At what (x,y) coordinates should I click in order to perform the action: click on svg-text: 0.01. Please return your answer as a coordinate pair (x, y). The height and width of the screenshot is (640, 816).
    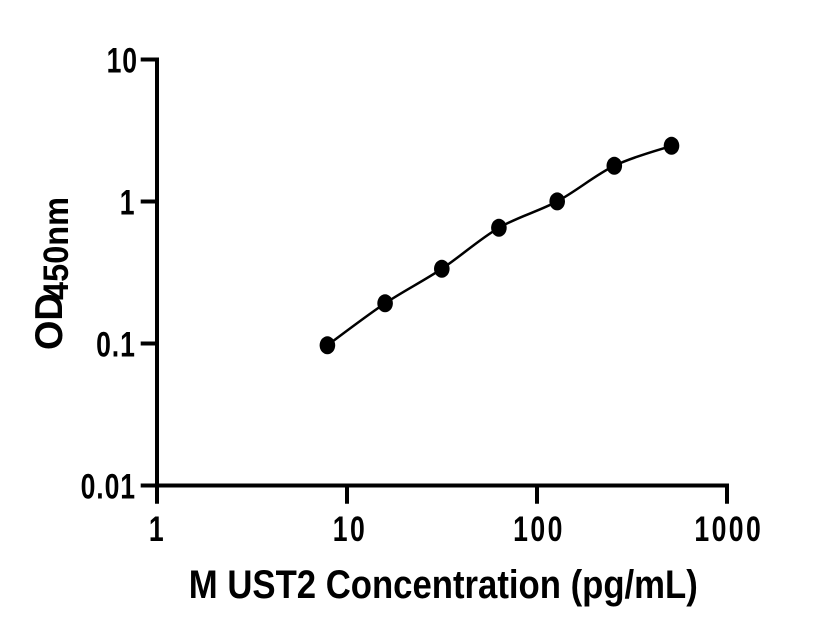
    Looking at the image, I should click on (108, 486).